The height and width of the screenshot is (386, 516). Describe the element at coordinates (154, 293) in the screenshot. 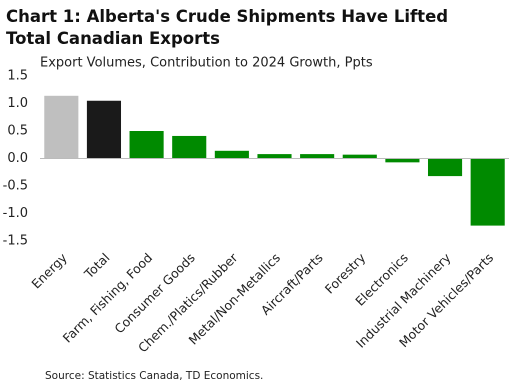

I see `x-tick-label: Consumer Goods` at that location.